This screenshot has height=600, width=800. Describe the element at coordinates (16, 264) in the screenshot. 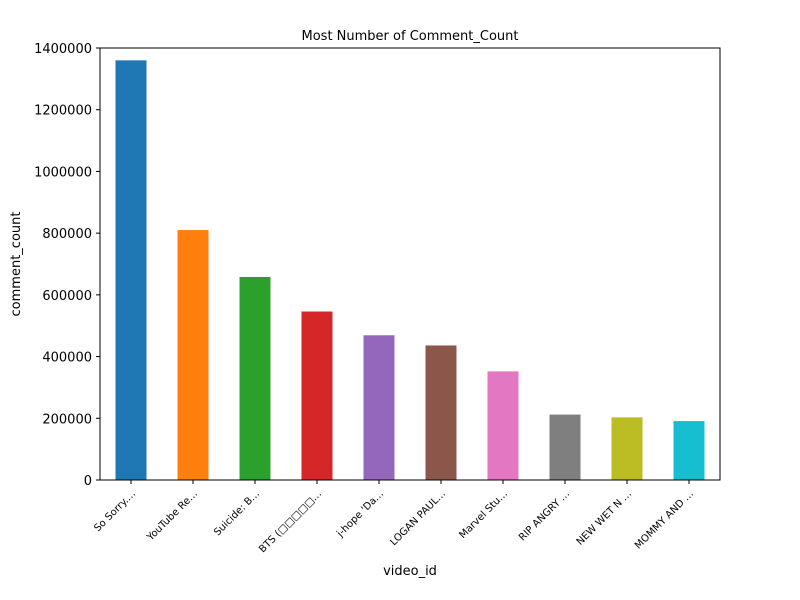

I see `y-axis-label: comment_count` at that location.